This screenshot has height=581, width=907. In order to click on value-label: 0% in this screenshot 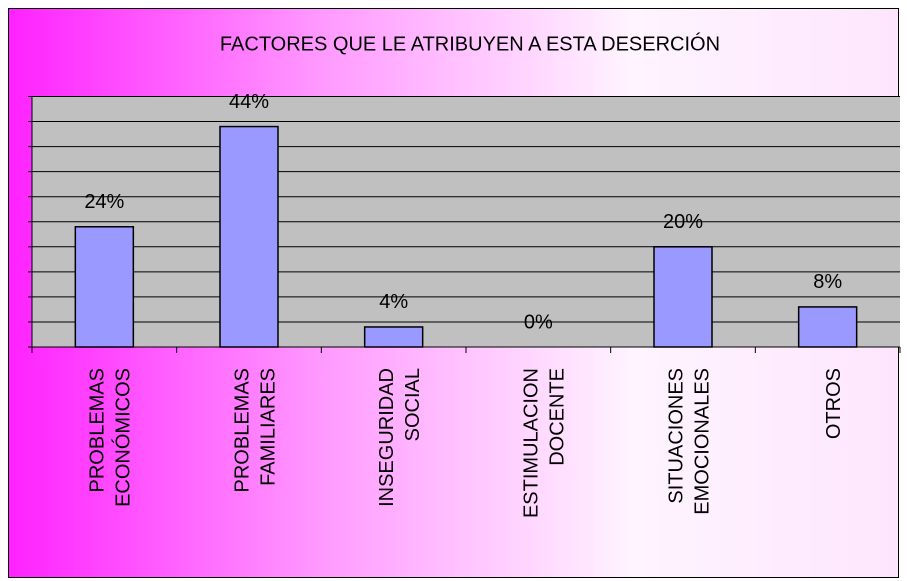, I will do `click(538, 322)`.